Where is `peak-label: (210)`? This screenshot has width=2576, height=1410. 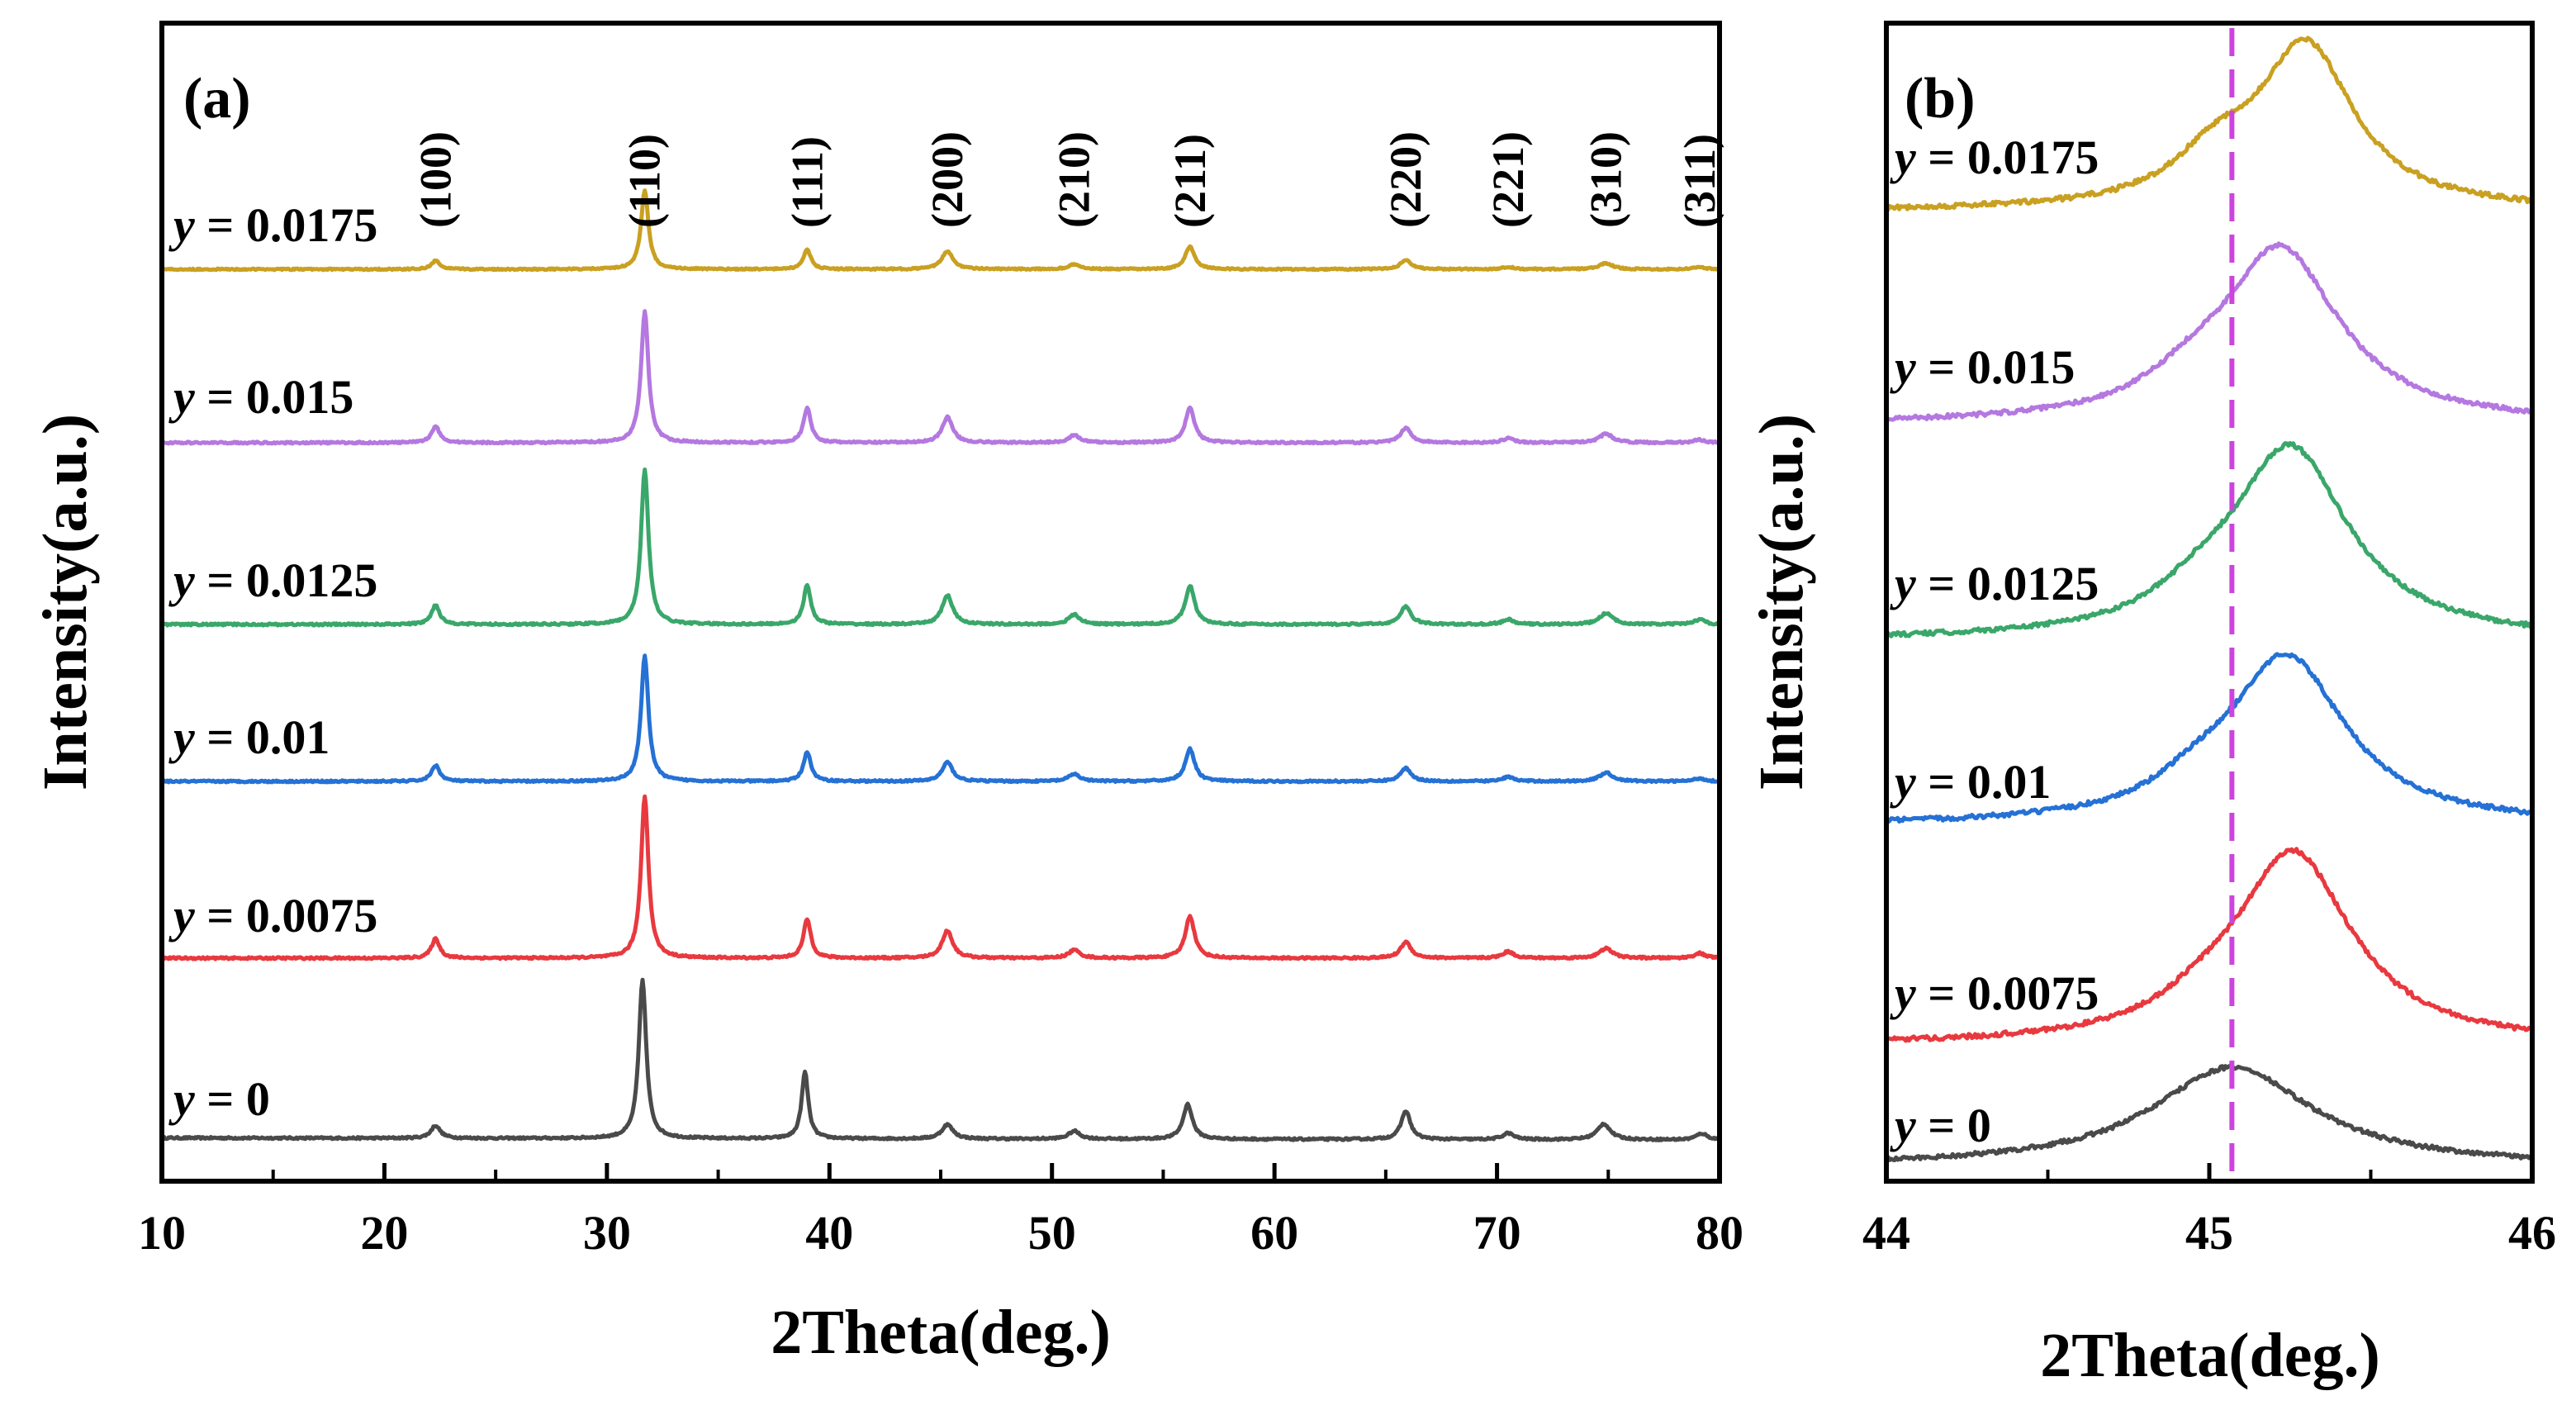 peak-label: (210) is located at coordinates (1074, 180).